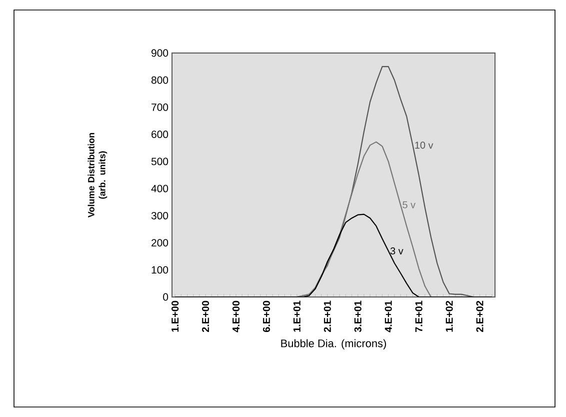 The height and width of the screenshot is (417, 566). Describe the element at coordinates (160, 242) in the screenshot. I see `y-tick-label: 200` at that location.